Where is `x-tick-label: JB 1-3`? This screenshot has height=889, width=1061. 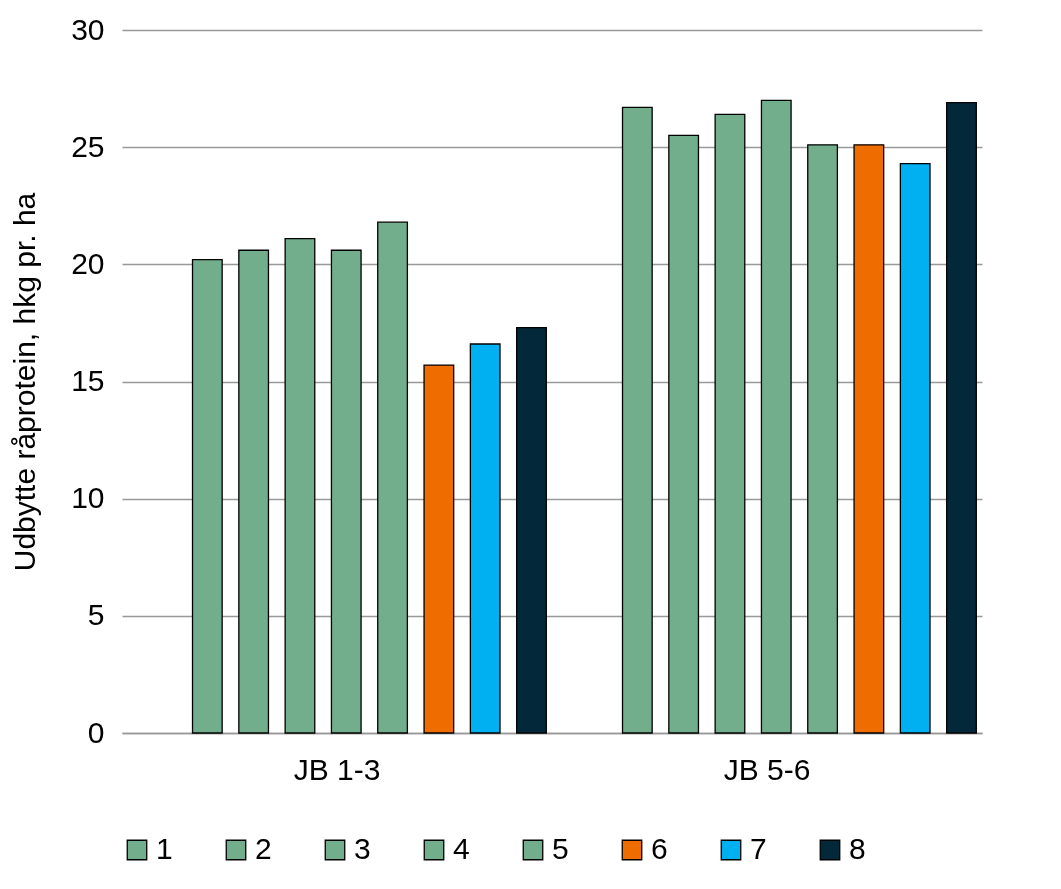
x-tick-label: JB 1-3 is located at coordinates (337, 769).